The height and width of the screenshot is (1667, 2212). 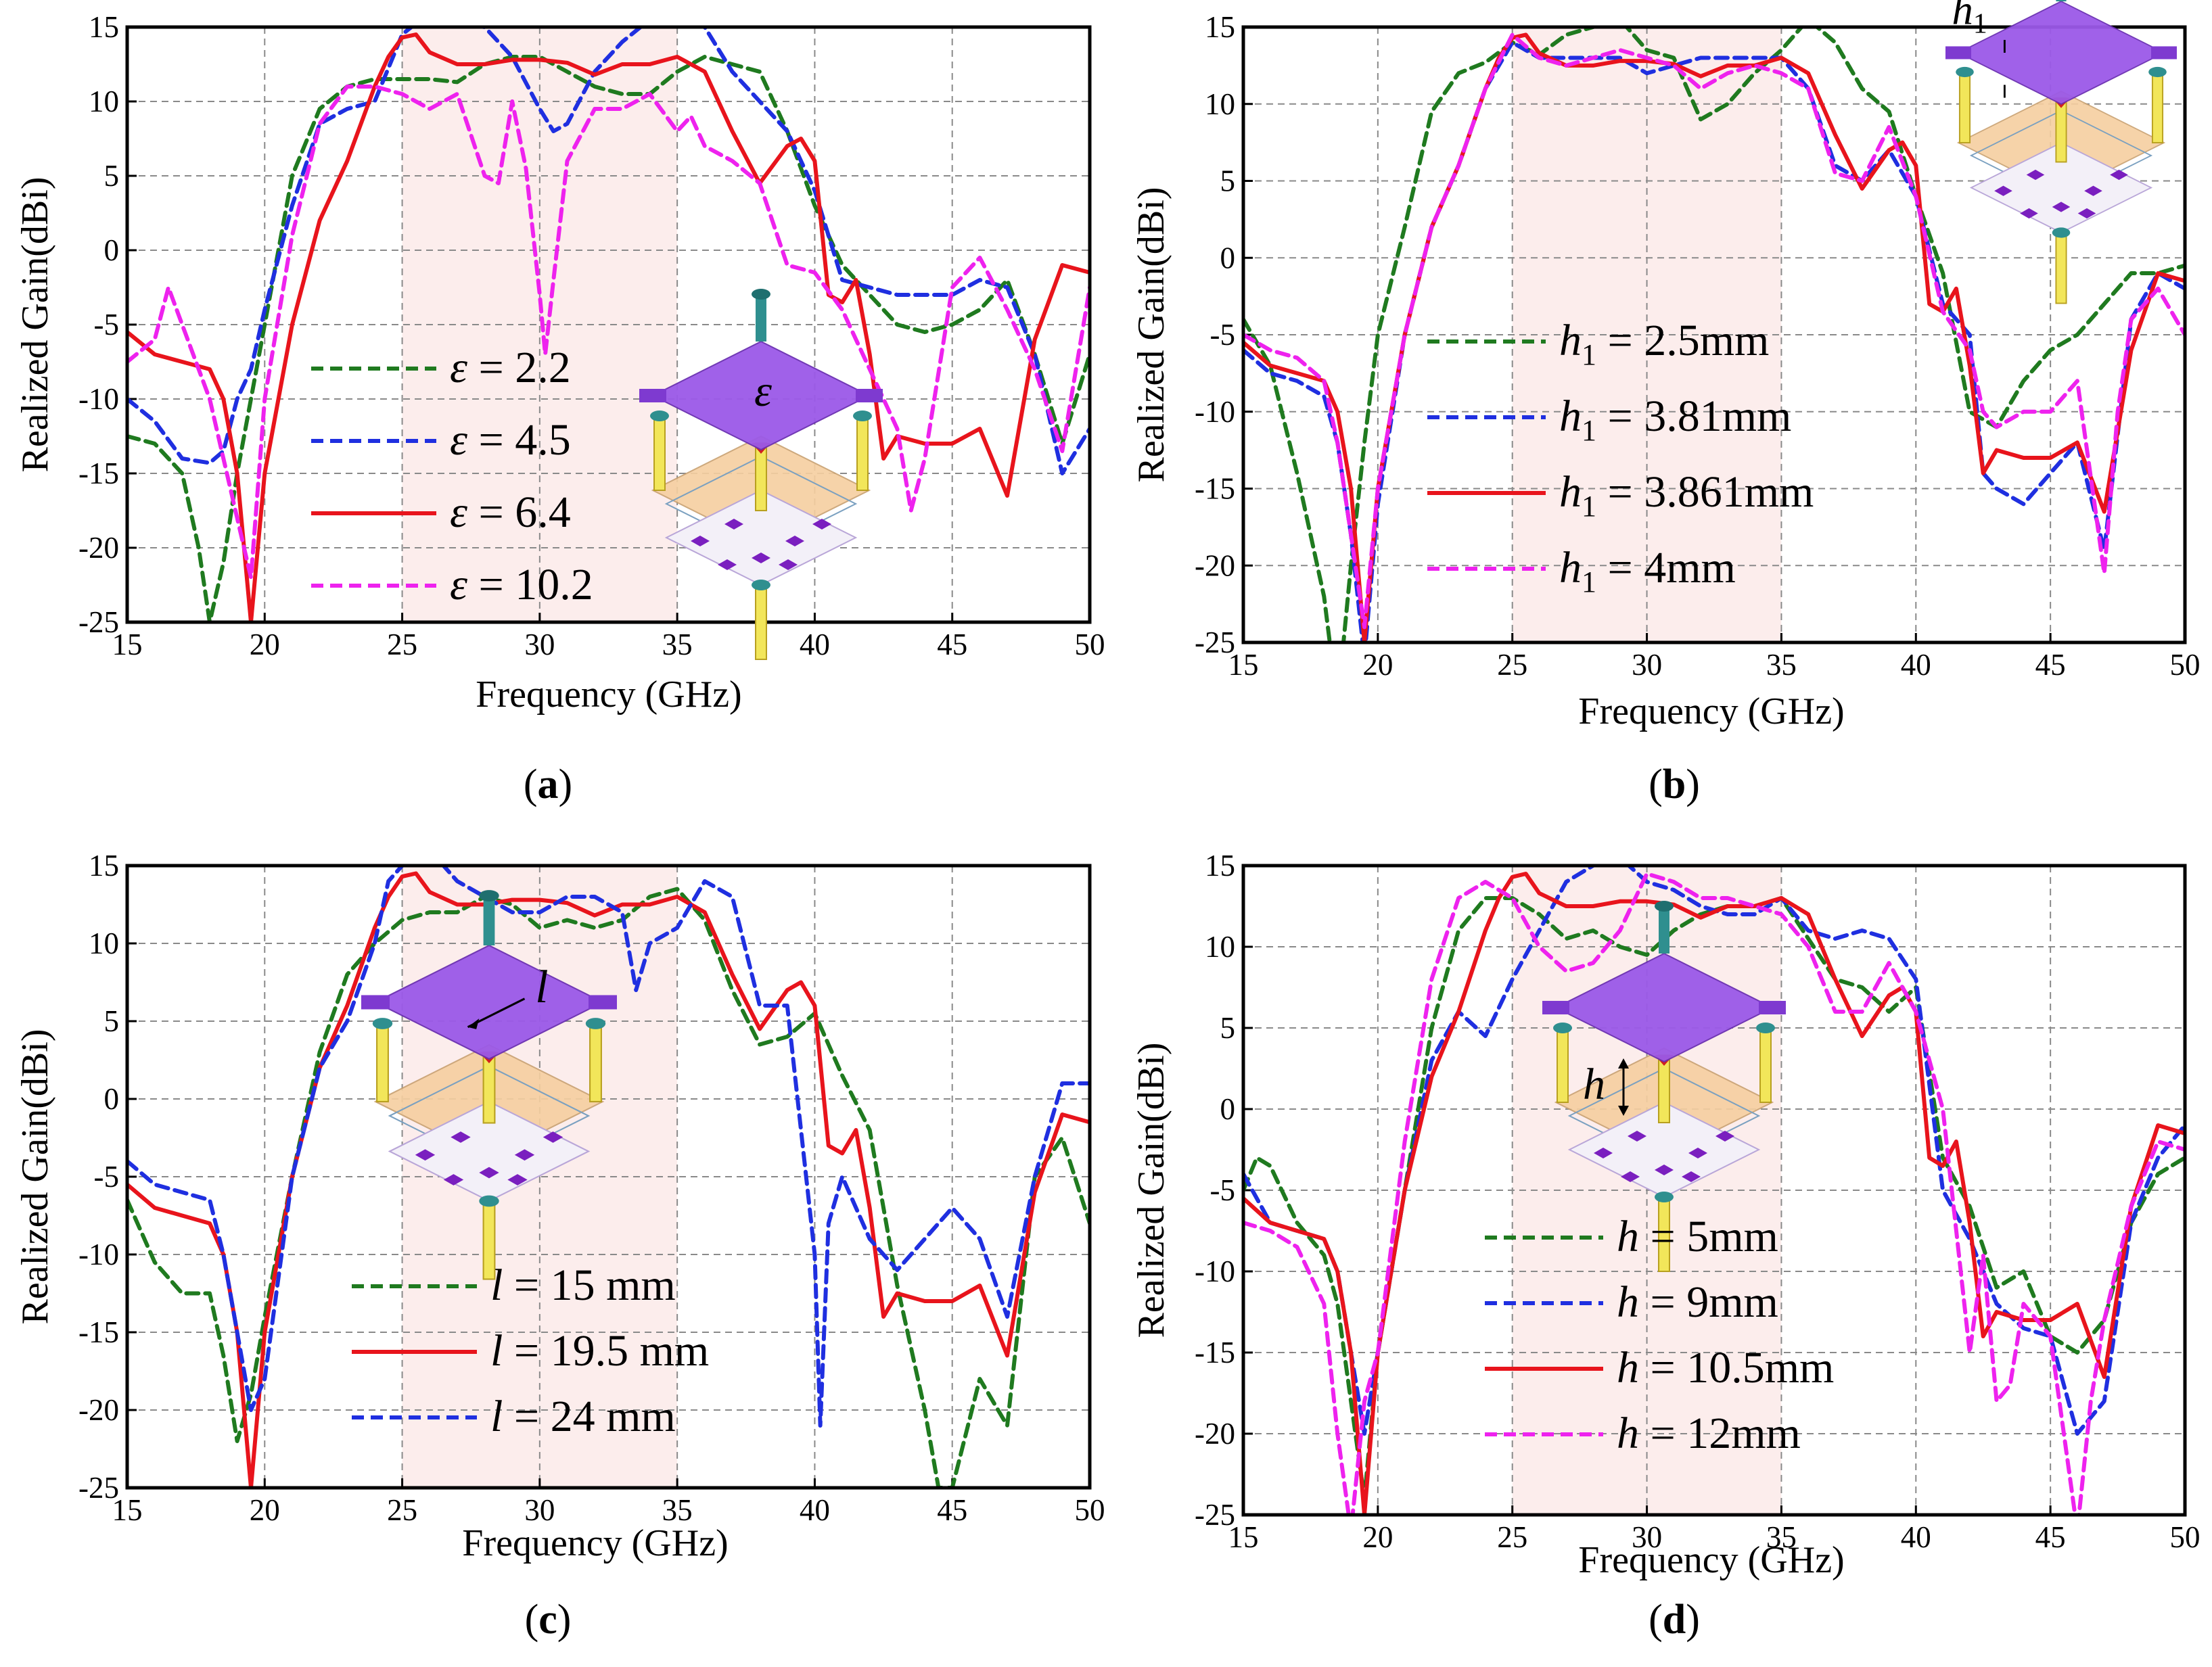 I want to click on legend: l = 15 mml = 19.5 mml = 24 mm, so click(x=530, y=1351).